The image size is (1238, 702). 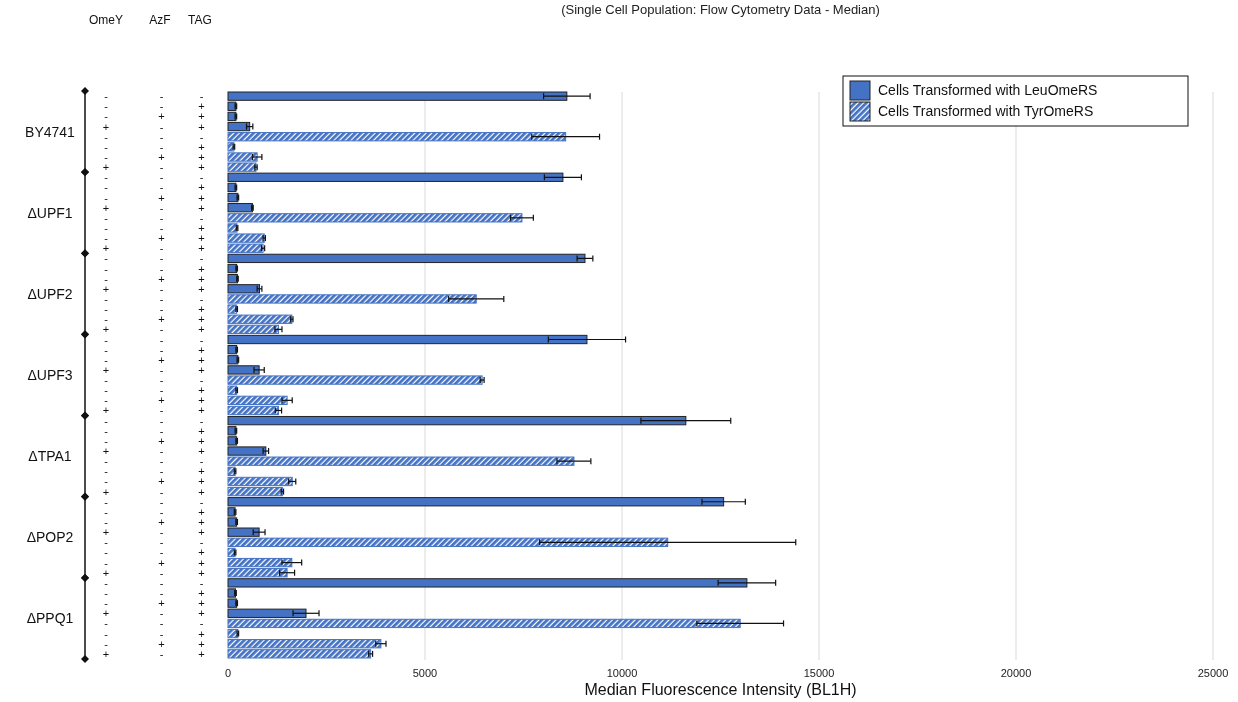 What do you see at coordinates (425, 673) in the screenshot?
I see `x-tick-label: 5000` at bounding box center [425, 673].